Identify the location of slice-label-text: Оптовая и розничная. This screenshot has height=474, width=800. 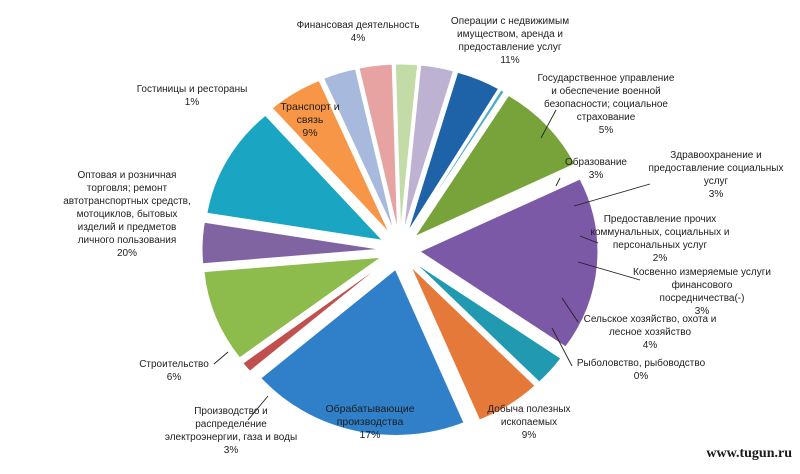
(127, 175).